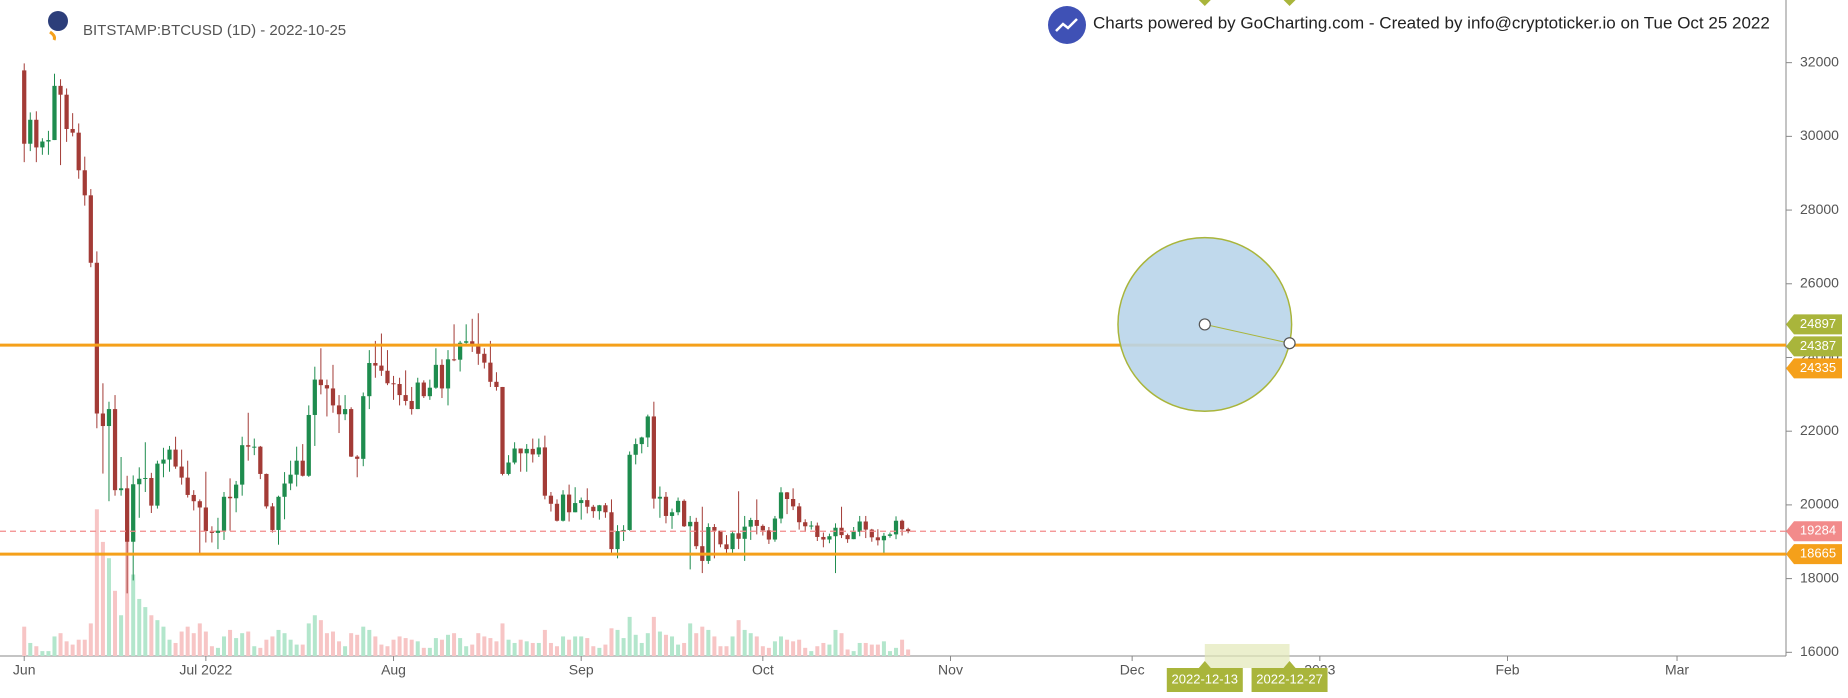 Image resolution: width=1848 pixels, height=698 pixels. Describe the element at coordinates (1289, 664) in the screenshot. I see `date-label-pointer` at that location.